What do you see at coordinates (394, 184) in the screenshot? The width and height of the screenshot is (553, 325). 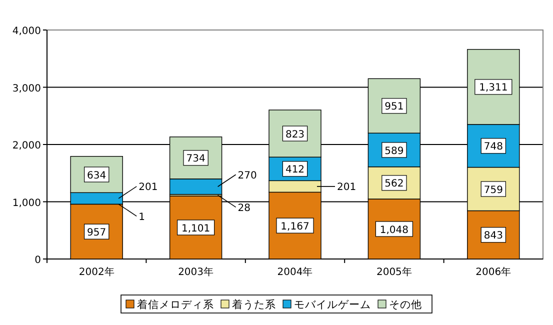 I see `data-label: 562` at bounding box center [394, 184].